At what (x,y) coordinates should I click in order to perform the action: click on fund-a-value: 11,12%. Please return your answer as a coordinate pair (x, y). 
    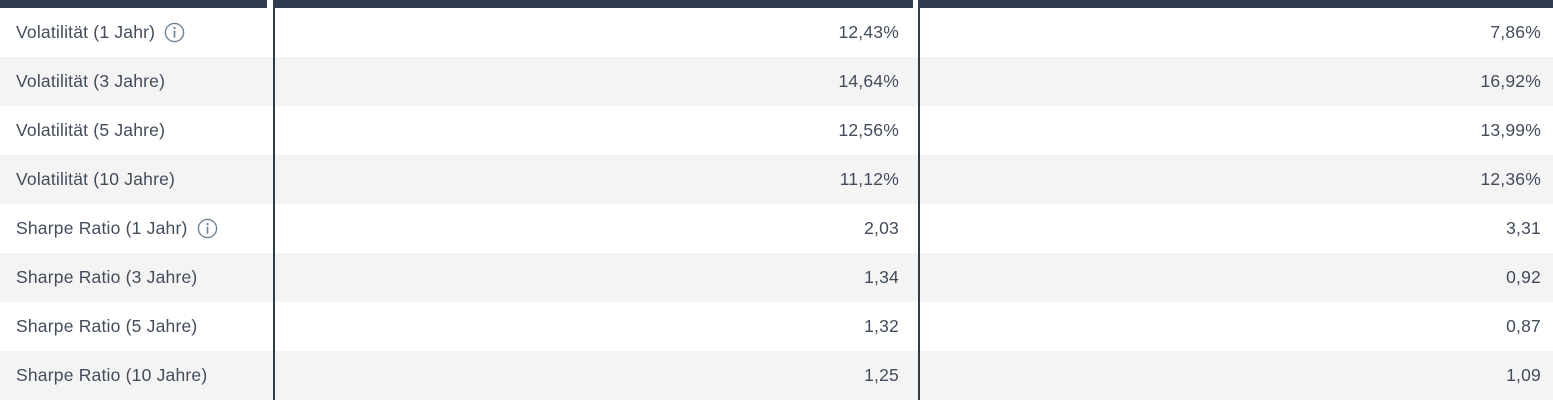
    Looking at the image, I should click on (869, 179).